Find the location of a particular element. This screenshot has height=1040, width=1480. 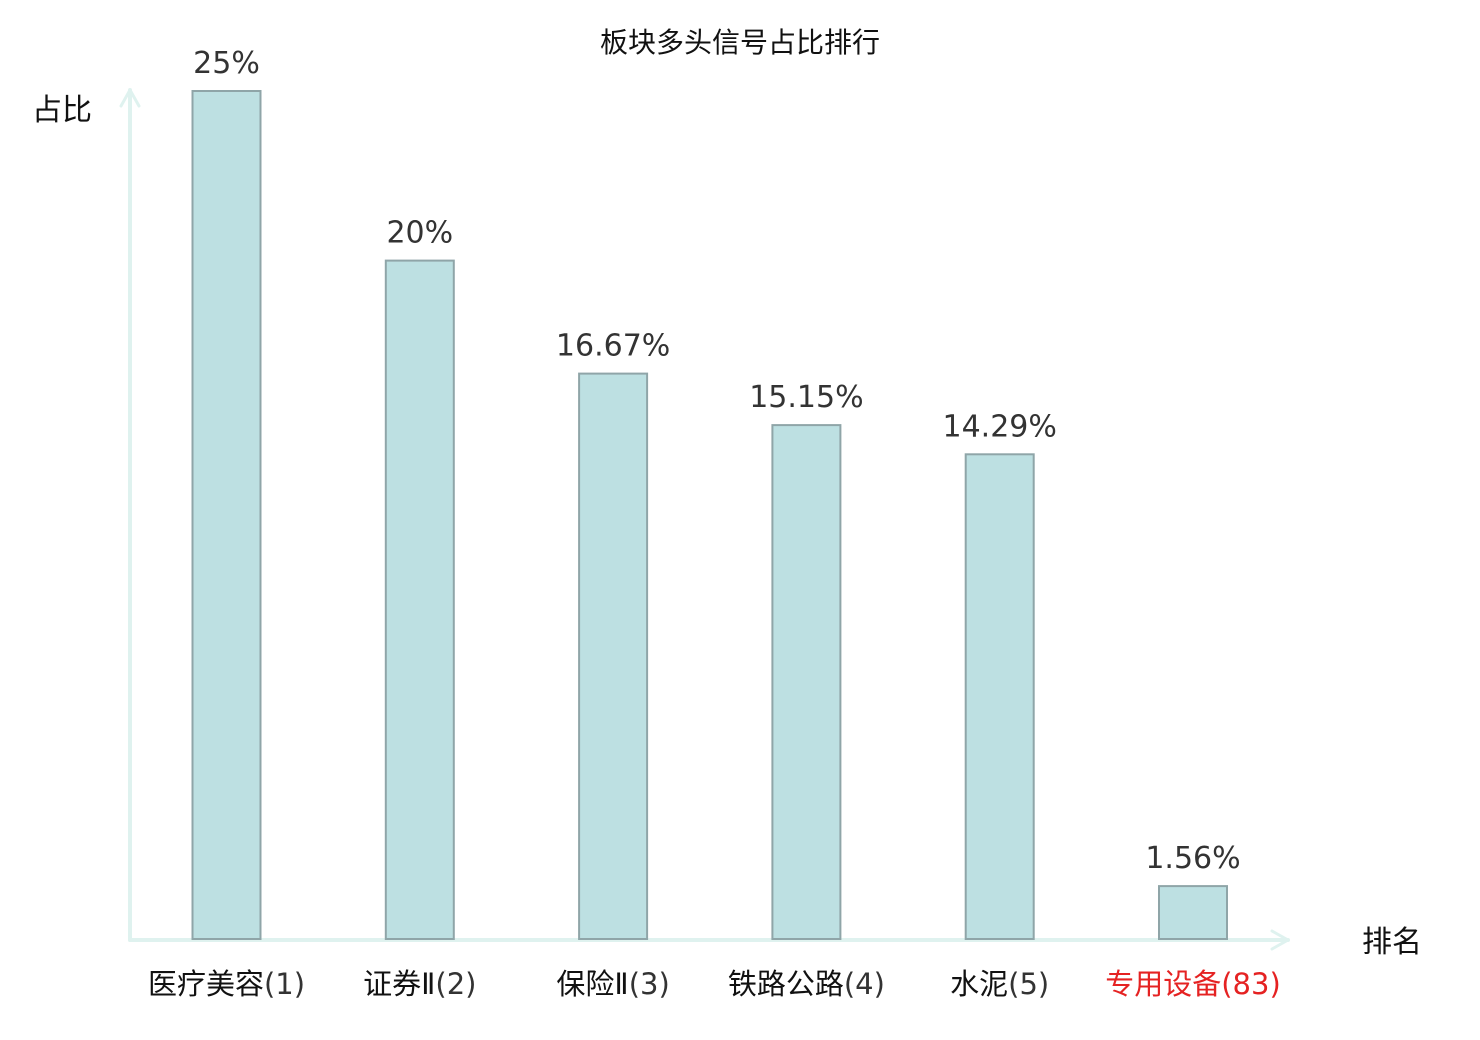

category-rank-3: (3) is located at coordinates (649, 984).